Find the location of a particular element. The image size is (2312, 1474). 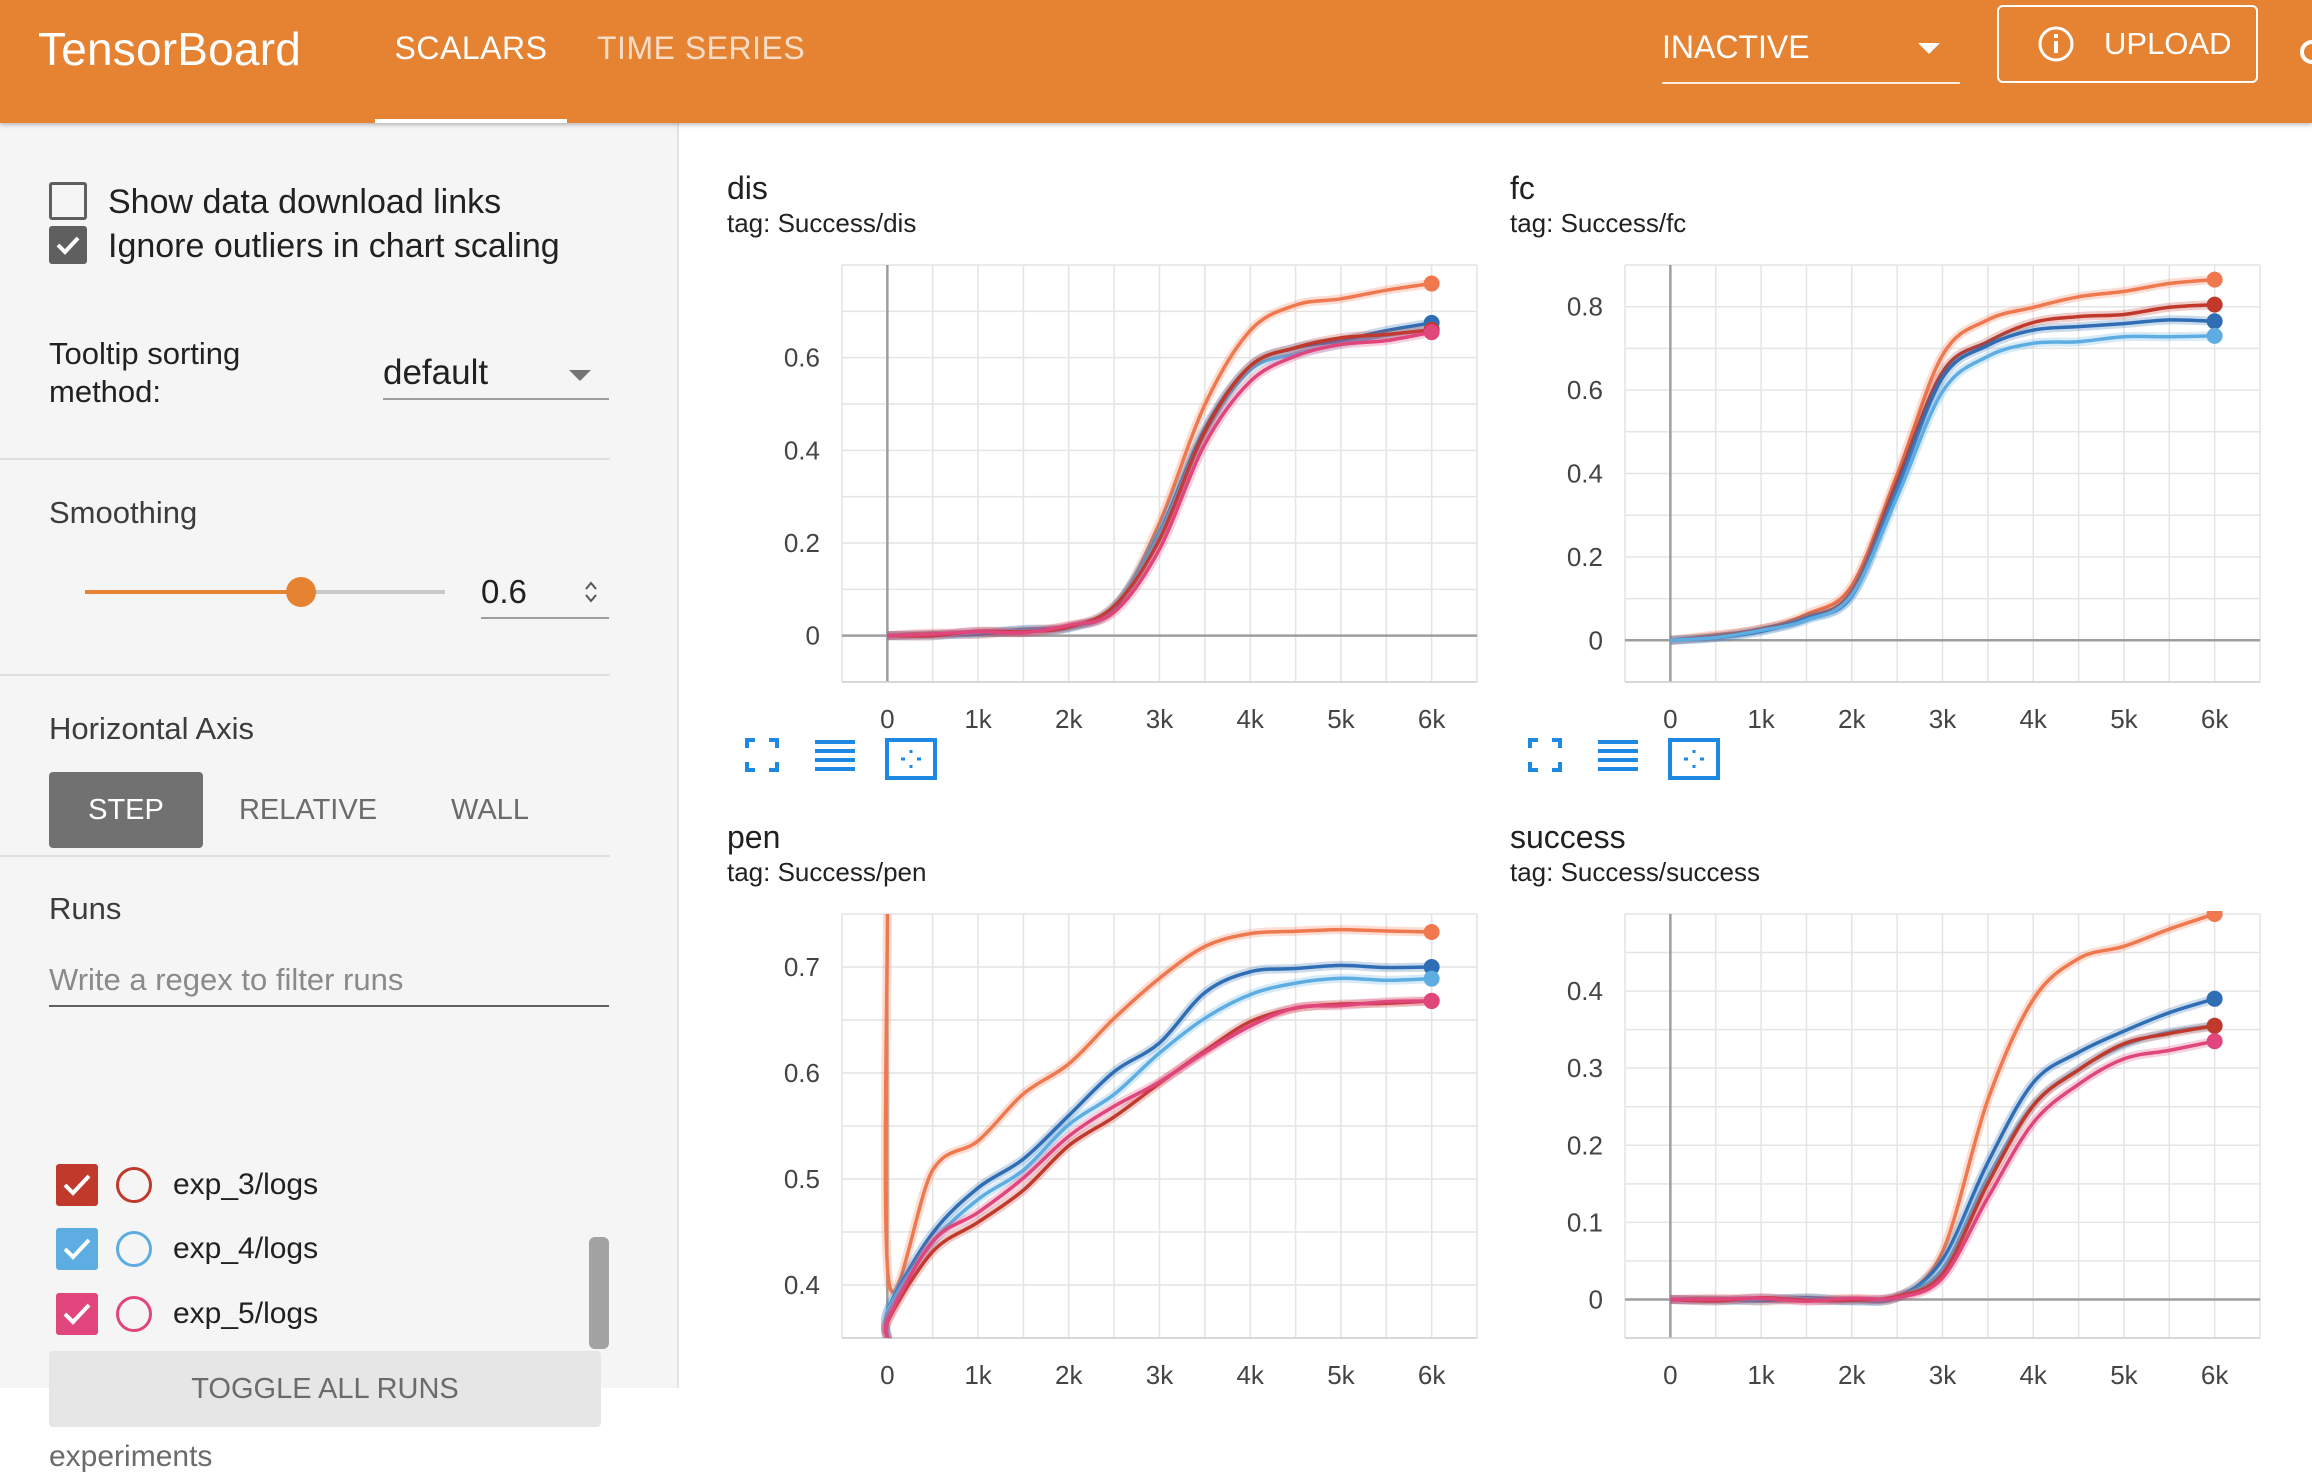

settings-icon is located at coordinates (2305, 52).